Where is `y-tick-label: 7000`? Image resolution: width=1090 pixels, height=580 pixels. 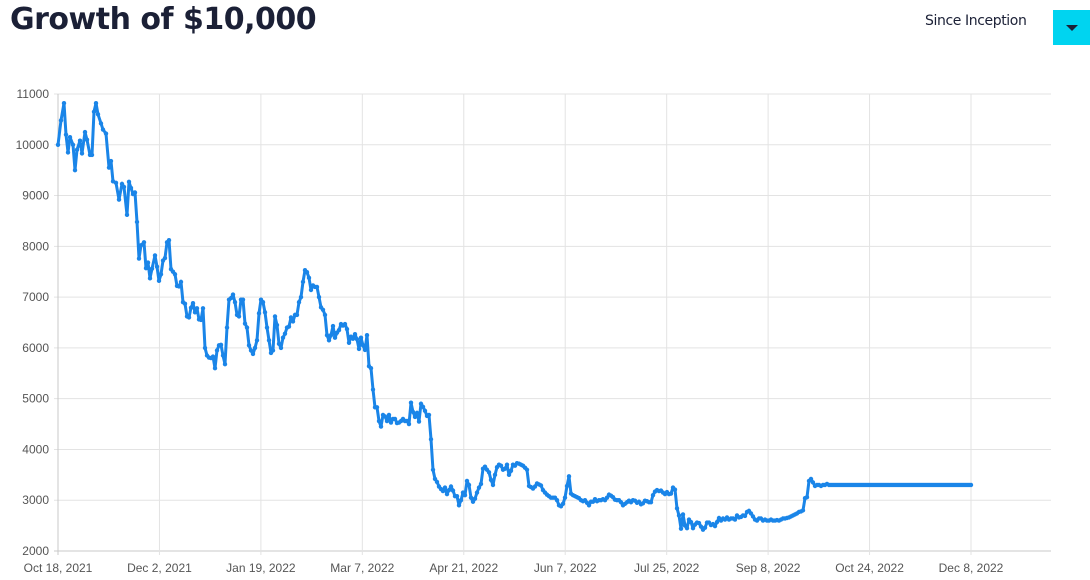 y-tick-label: 7000 is located at coordinates (35, 297).